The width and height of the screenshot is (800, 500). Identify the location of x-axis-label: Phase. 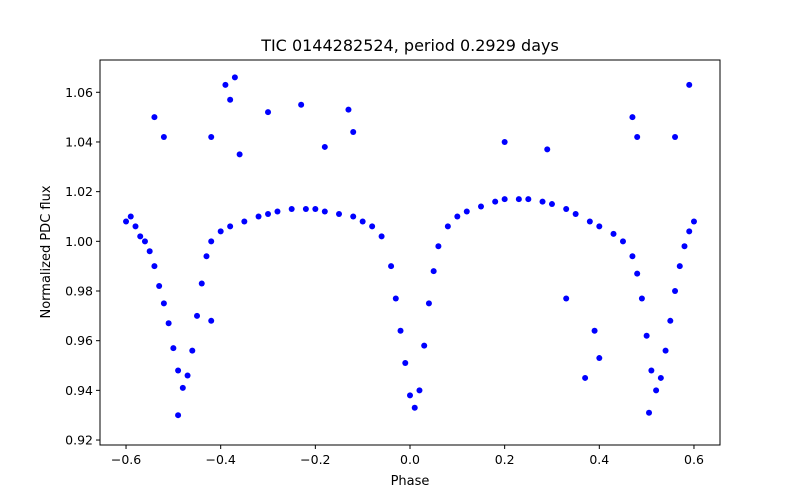
(410, 481).